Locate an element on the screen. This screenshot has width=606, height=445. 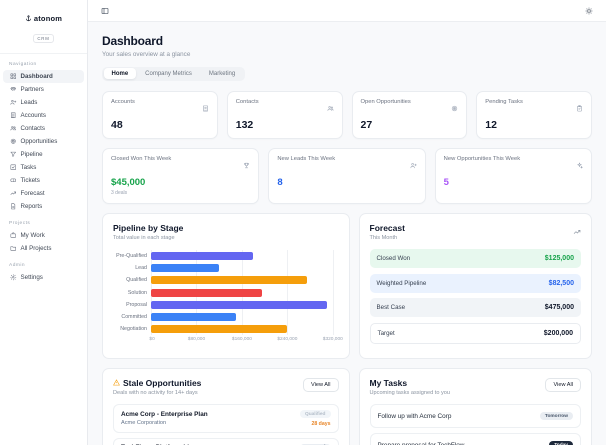
tasks-subtitle: Upcoming tasks assigned to you is located at coordinates (410, 393).